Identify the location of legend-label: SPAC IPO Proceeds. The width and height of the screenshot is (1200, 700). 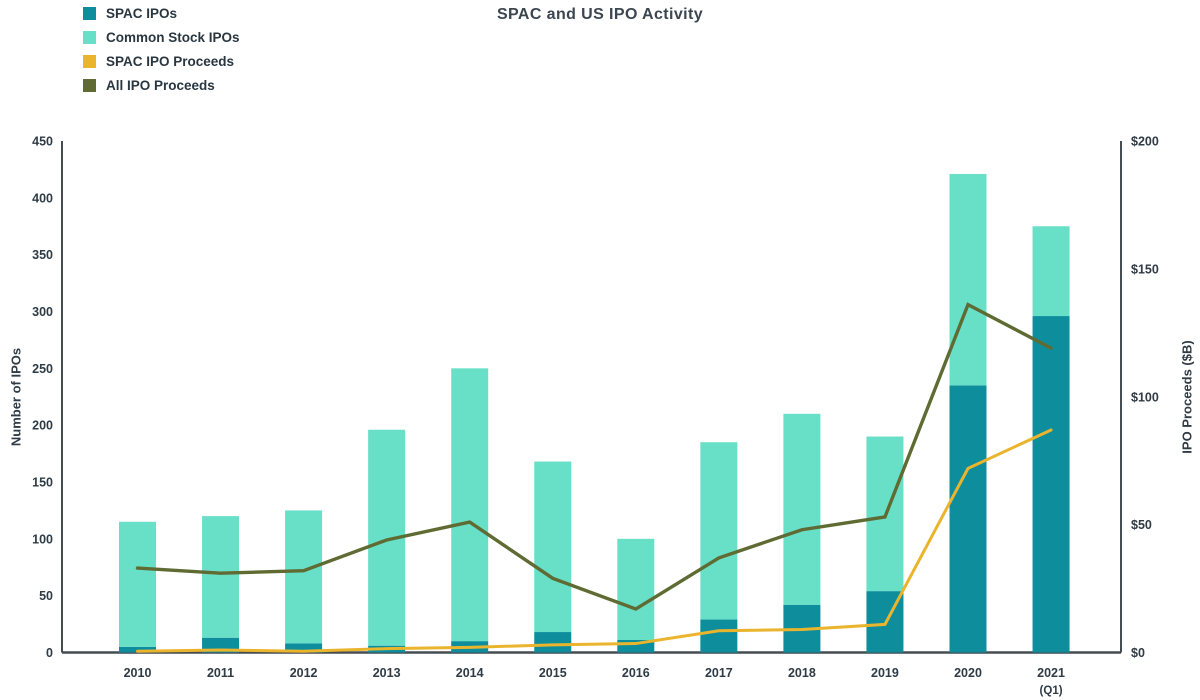
(170, 61).